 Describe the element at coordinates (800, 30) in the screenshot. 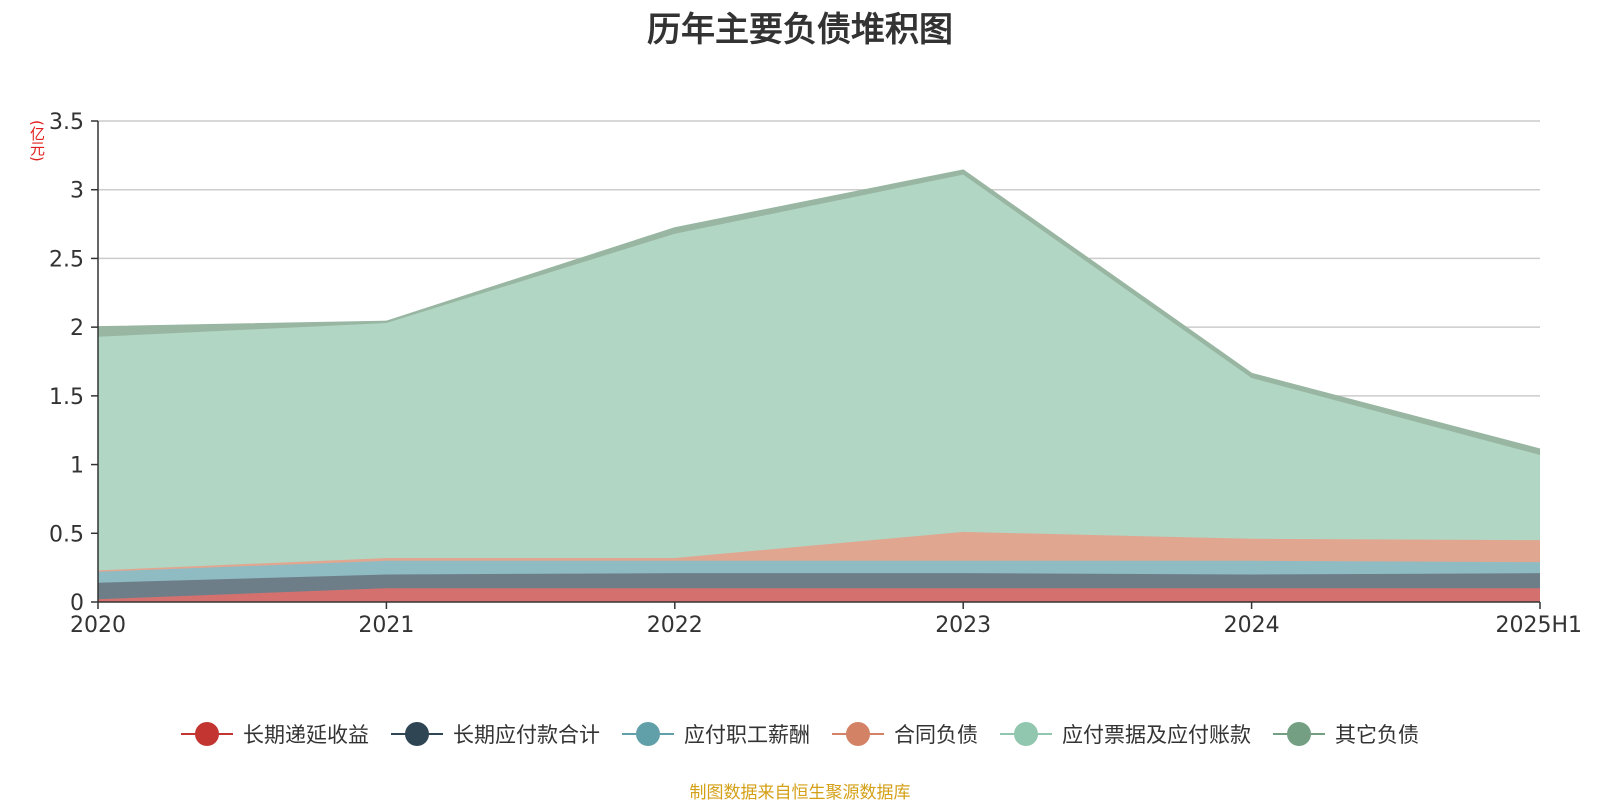

I see `chart-title: 历年主要负债堆积图` at that location.